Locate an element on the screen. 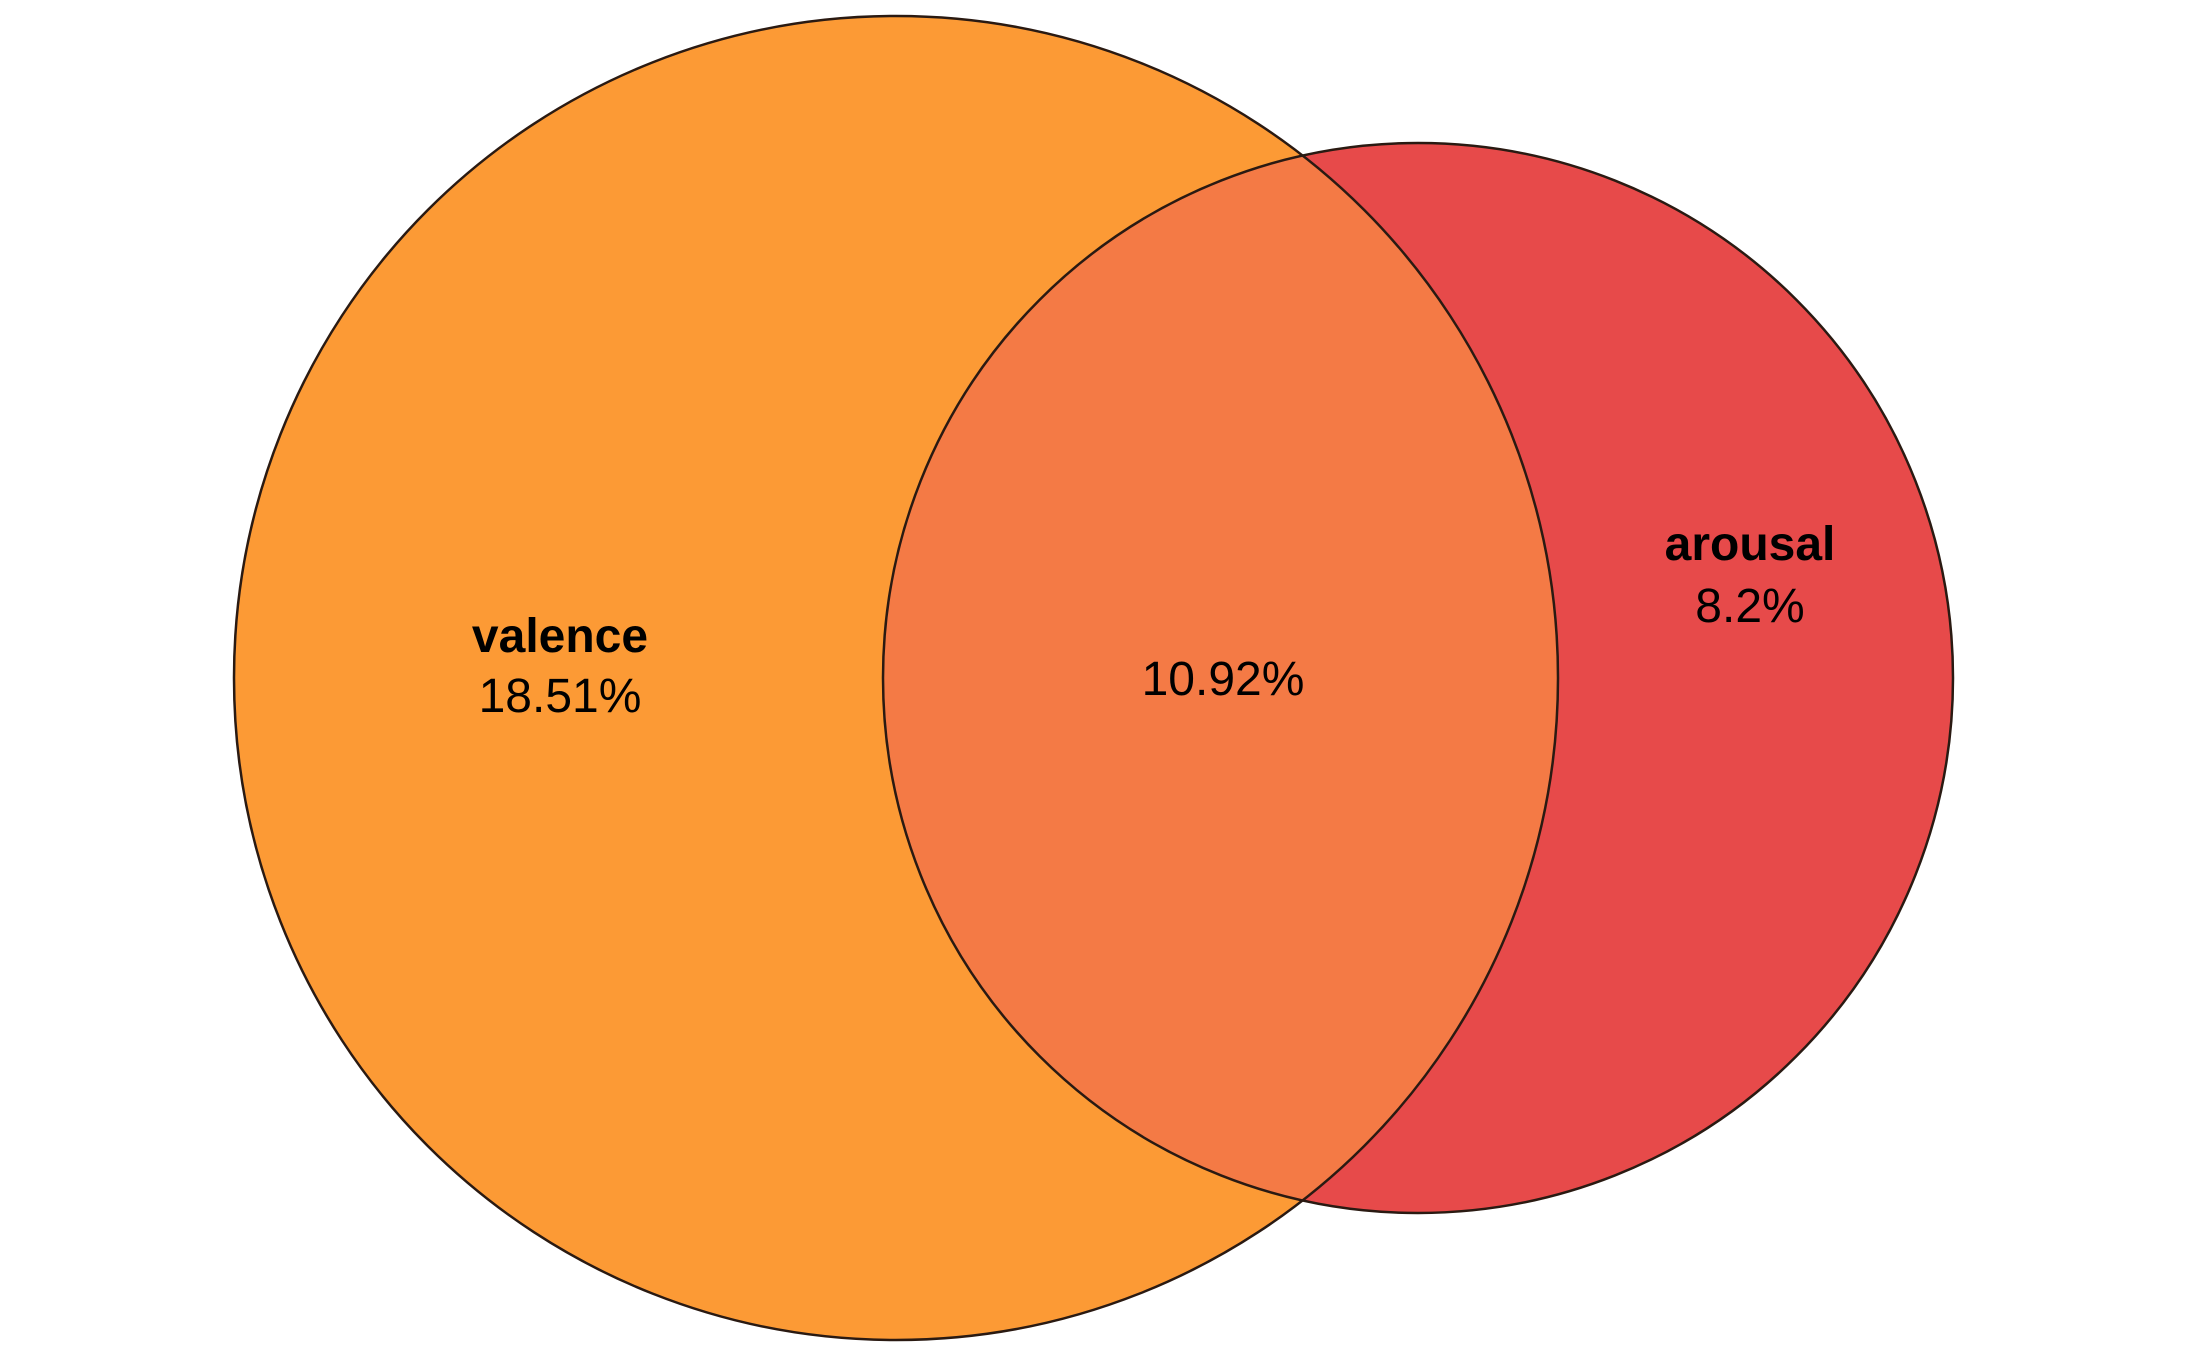  valence-label: valence is located at coordinates (560, 636).